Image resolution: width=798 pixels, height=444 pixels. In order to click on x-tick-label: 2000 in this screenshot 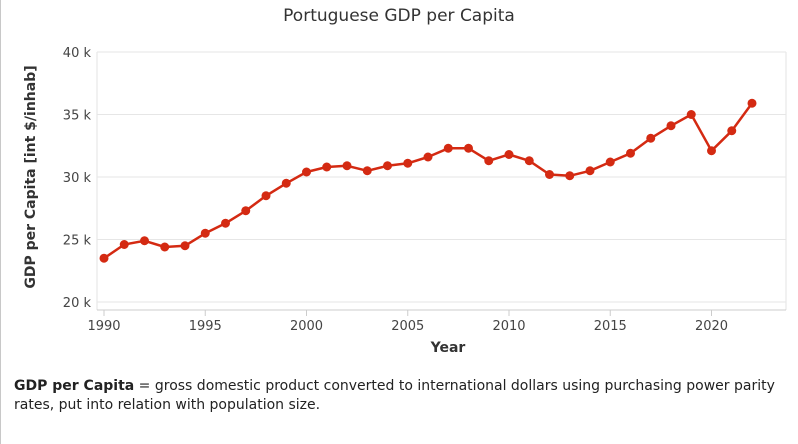, I will do `click(306, 326)`.